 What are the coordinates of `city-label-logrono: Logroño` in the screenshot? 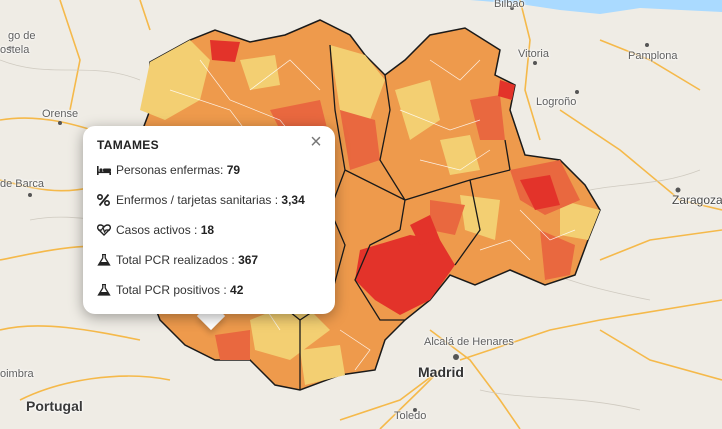 It's located at (556, 102).